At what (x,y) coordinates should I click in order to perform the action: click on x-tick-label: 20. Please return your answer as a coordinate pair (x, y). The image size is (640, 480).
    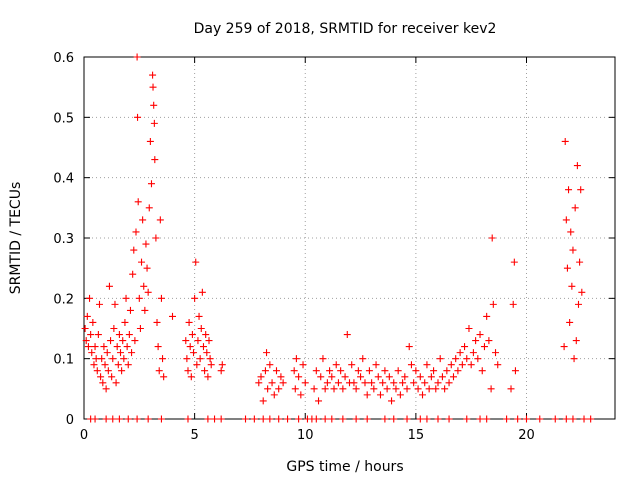
    Looking at the image, I should click on (526, 435).